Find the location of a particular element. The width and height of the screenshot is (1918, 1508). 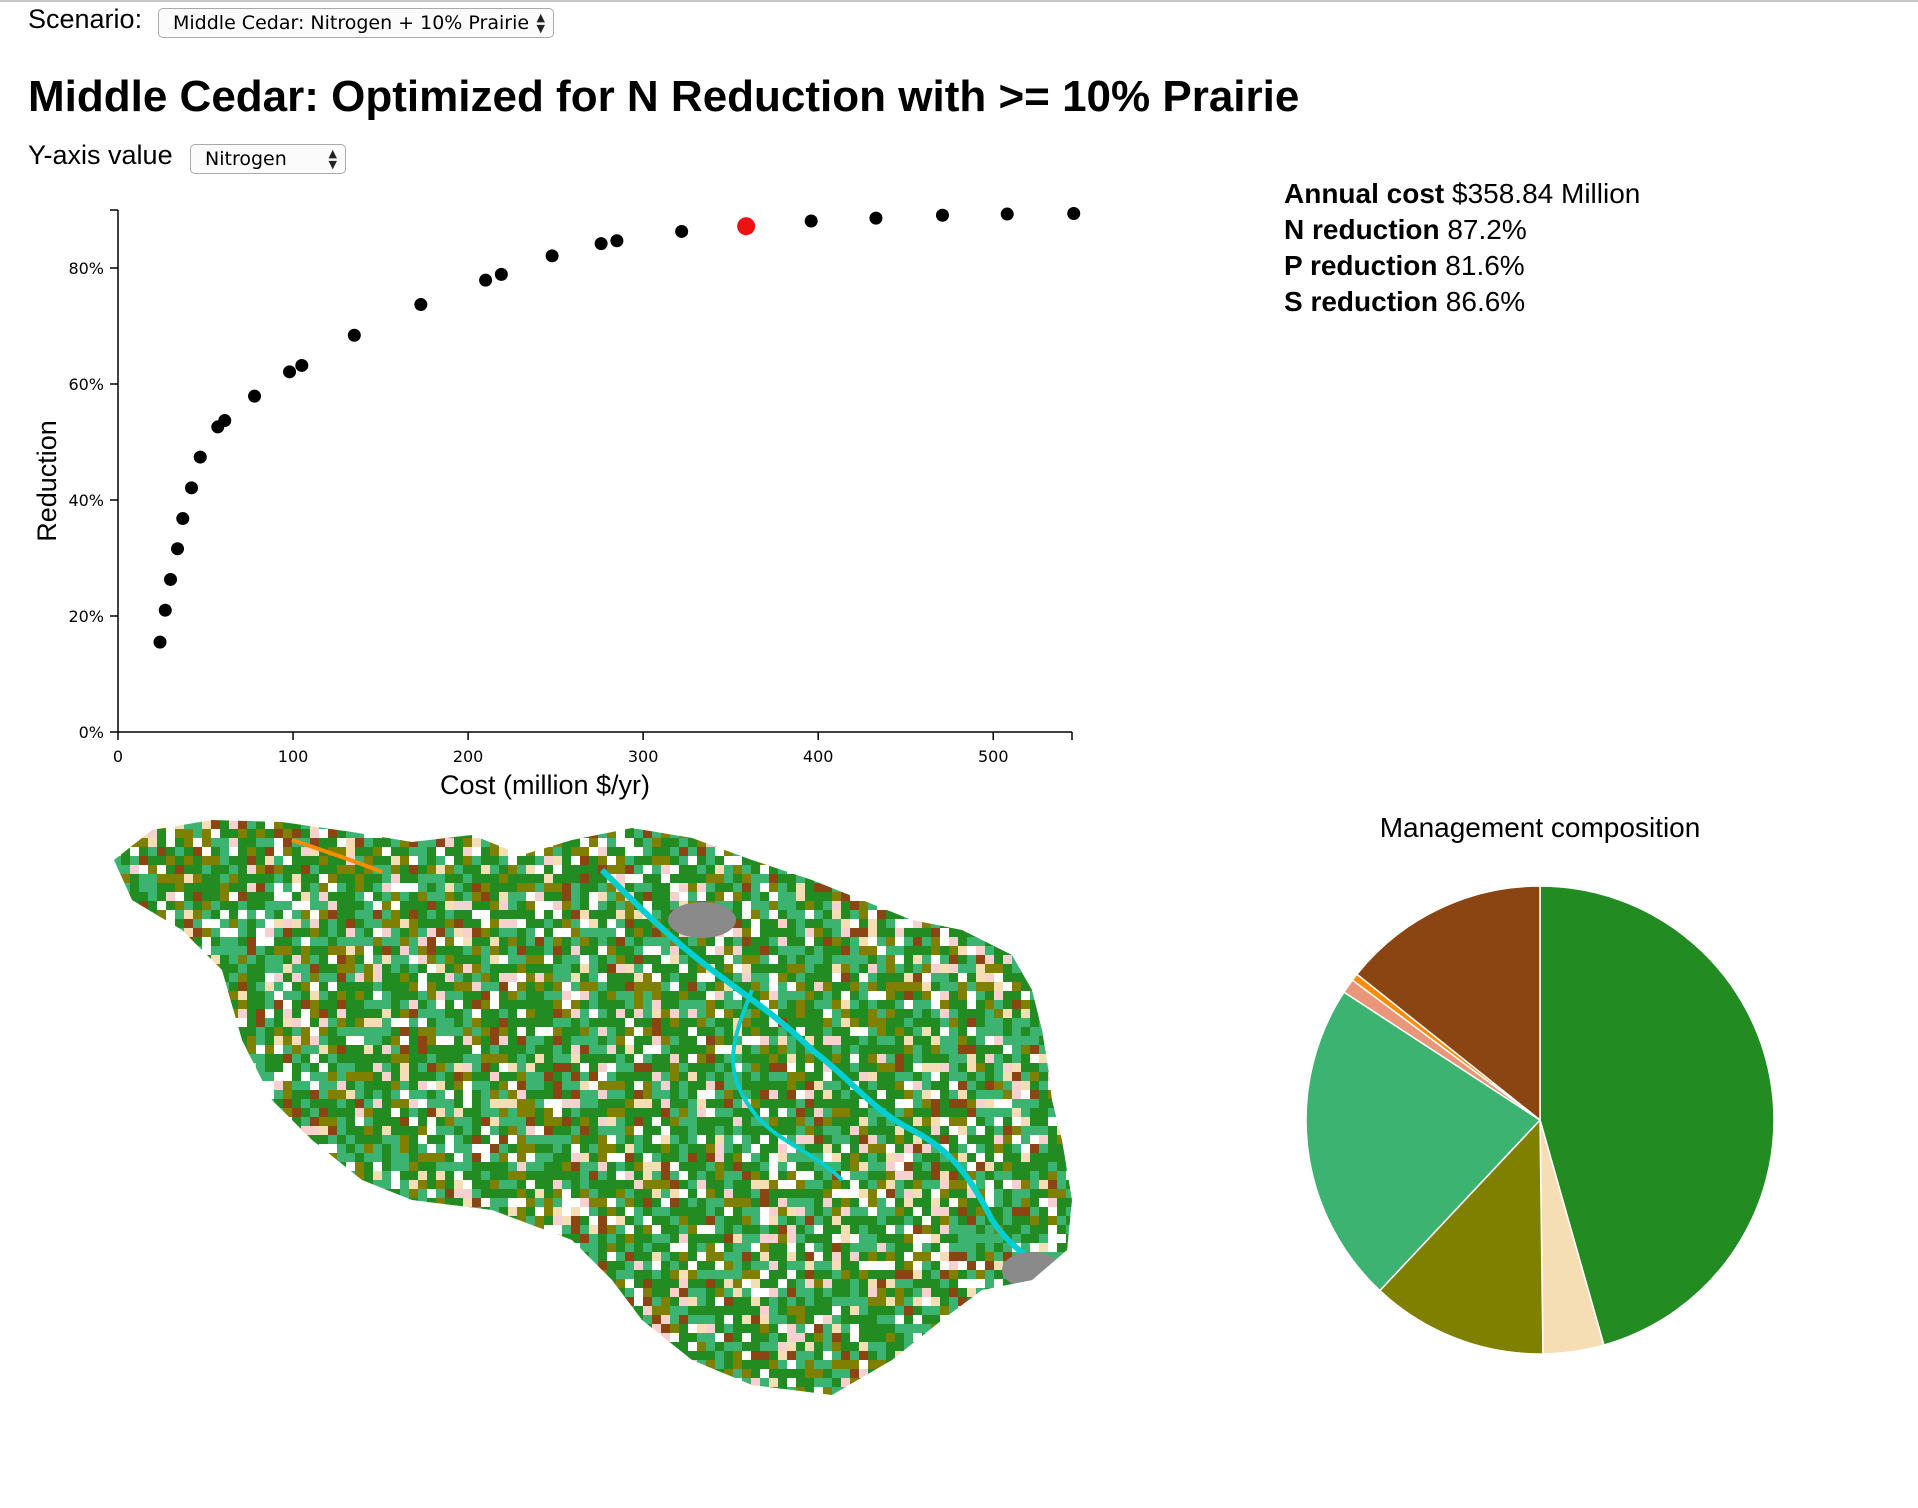

scenario-select: Middle Cedar: Nitrogen + 10% Prairie ▲ ▼ is located at coordinates (356, 23).